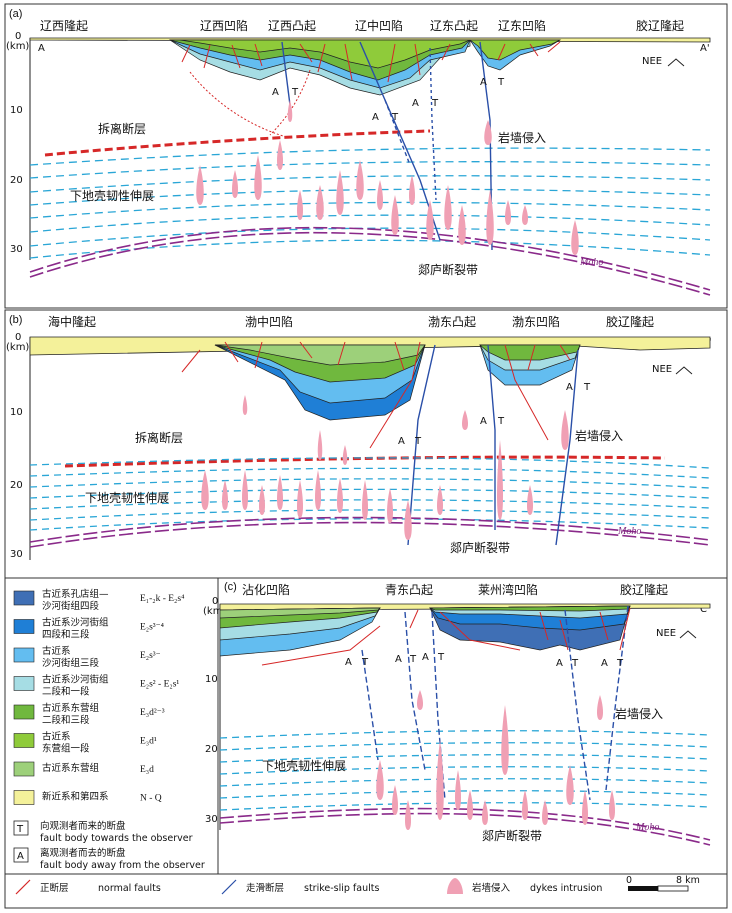 This screenshot has height=913, width=732. What do you see at coordinates (83, 826) in the screenshot?
I see `legend-t-zh: 向观测者而来的断盘` at bounding box center [83, 826].